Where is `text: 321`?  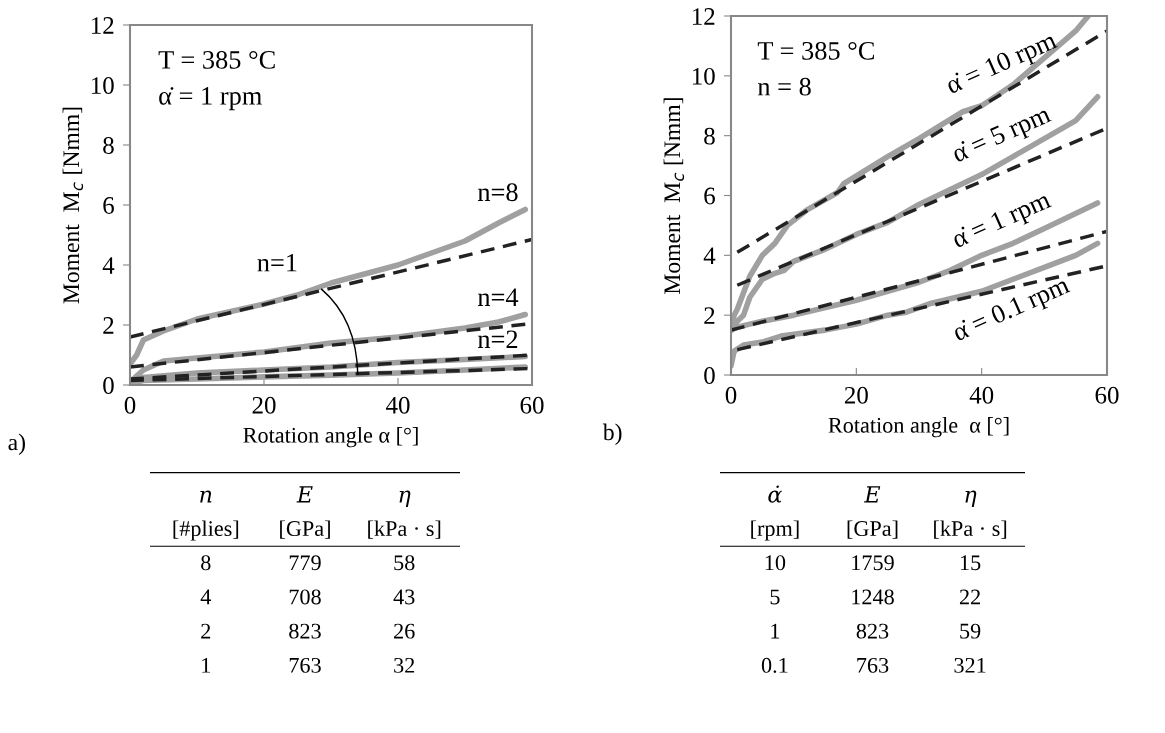 text: 321 is located at coordinates (970, 665).